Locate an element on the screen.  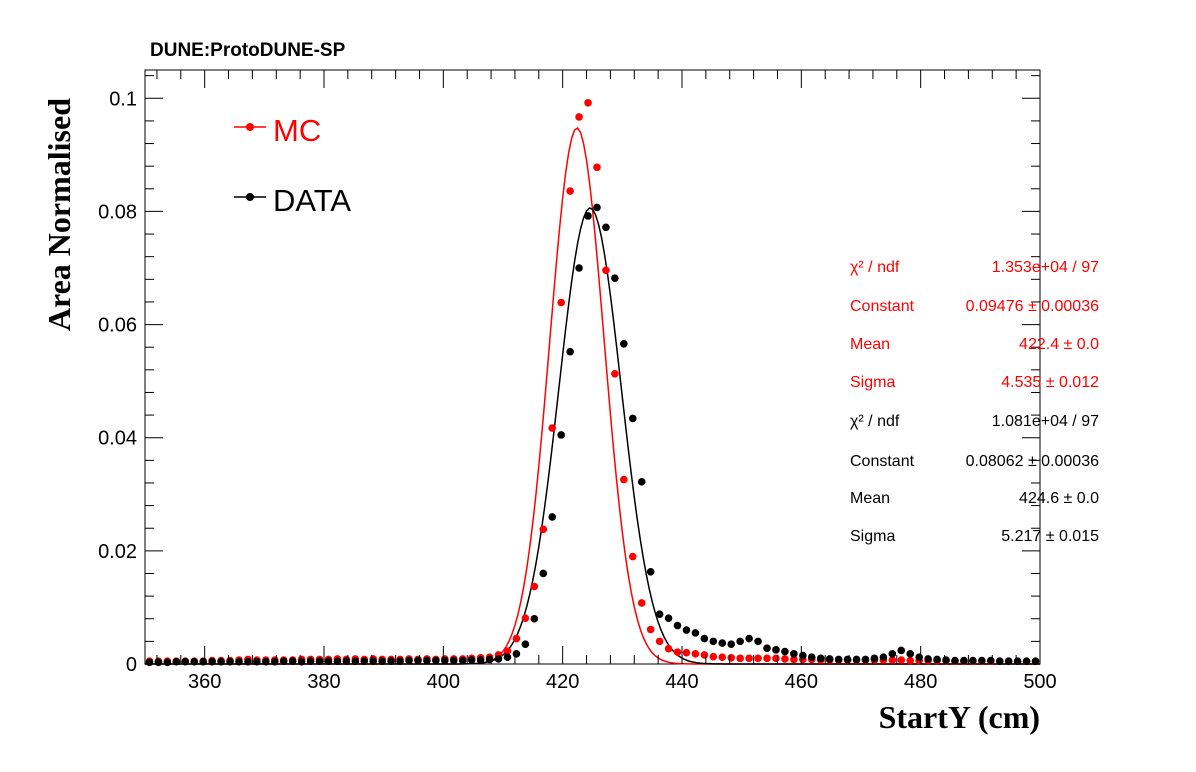
x-tick-label: 480 is located at coordinates (920, 682).